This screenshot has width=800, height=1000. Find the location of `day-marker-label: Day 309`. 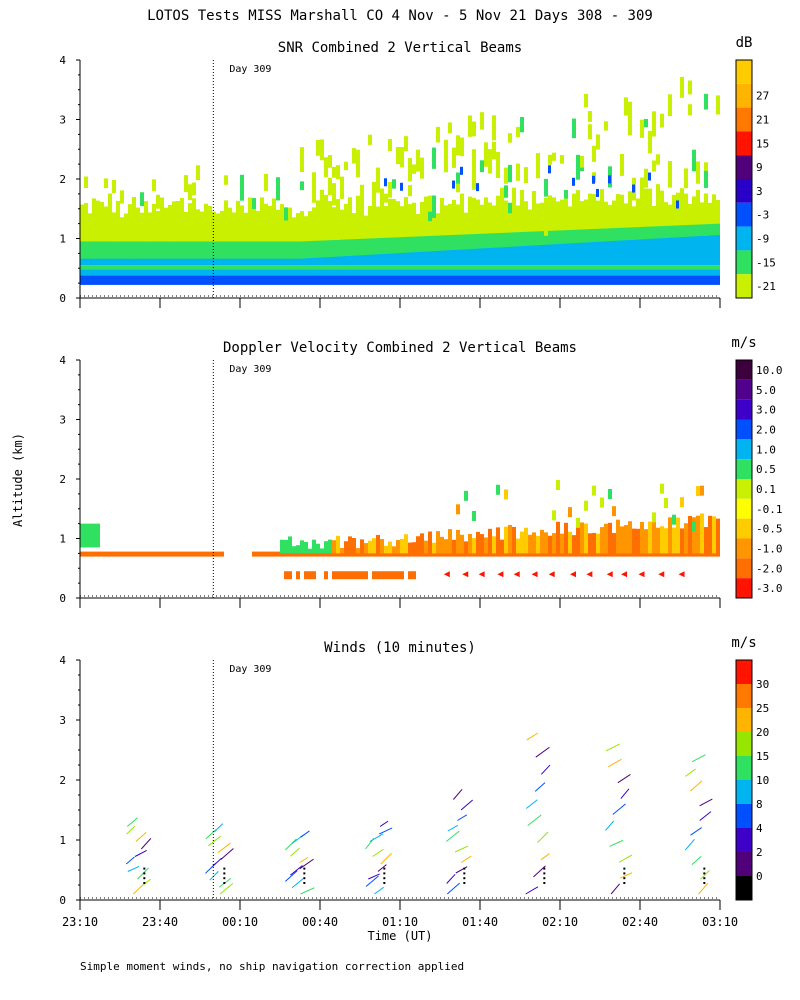

day-marker-label: Day 309 is located at coordinates (250, 369).